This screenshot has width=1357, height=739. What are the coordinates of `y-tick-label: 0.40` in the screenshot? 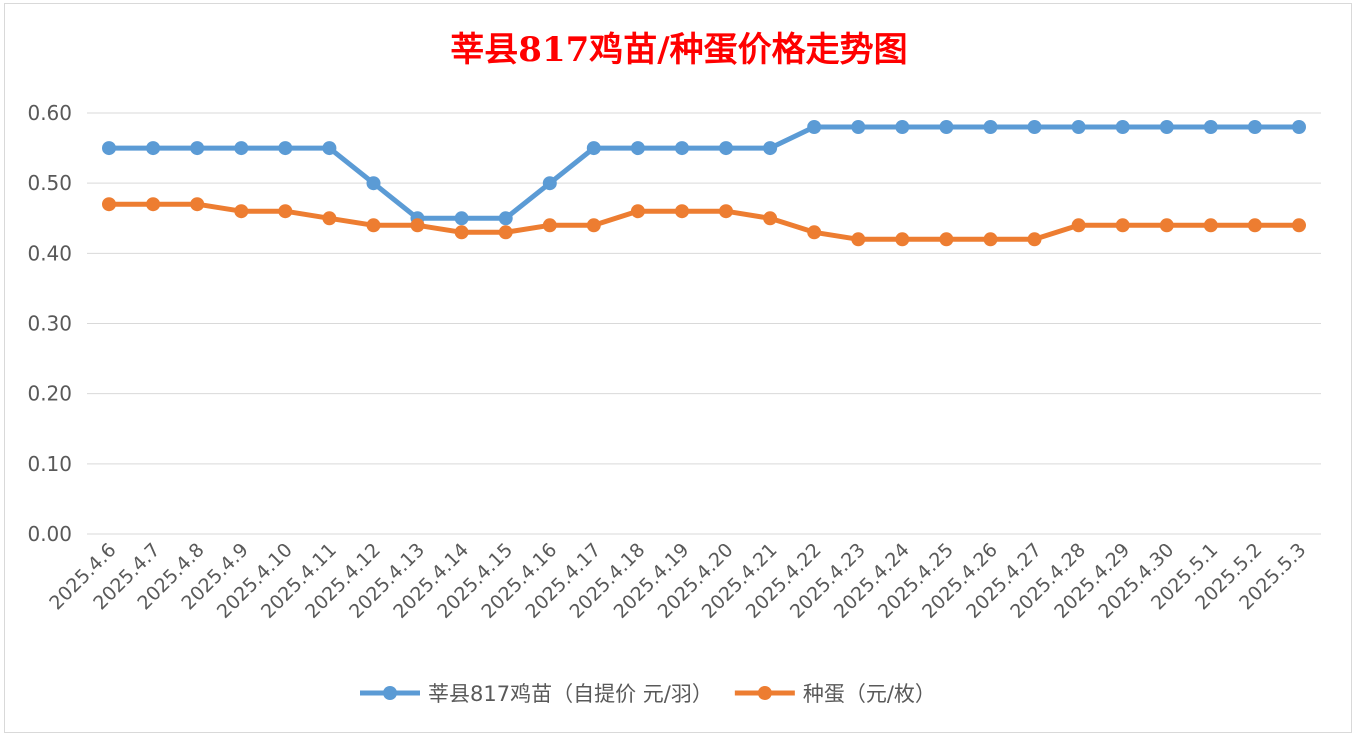 It's located at (49, 253).